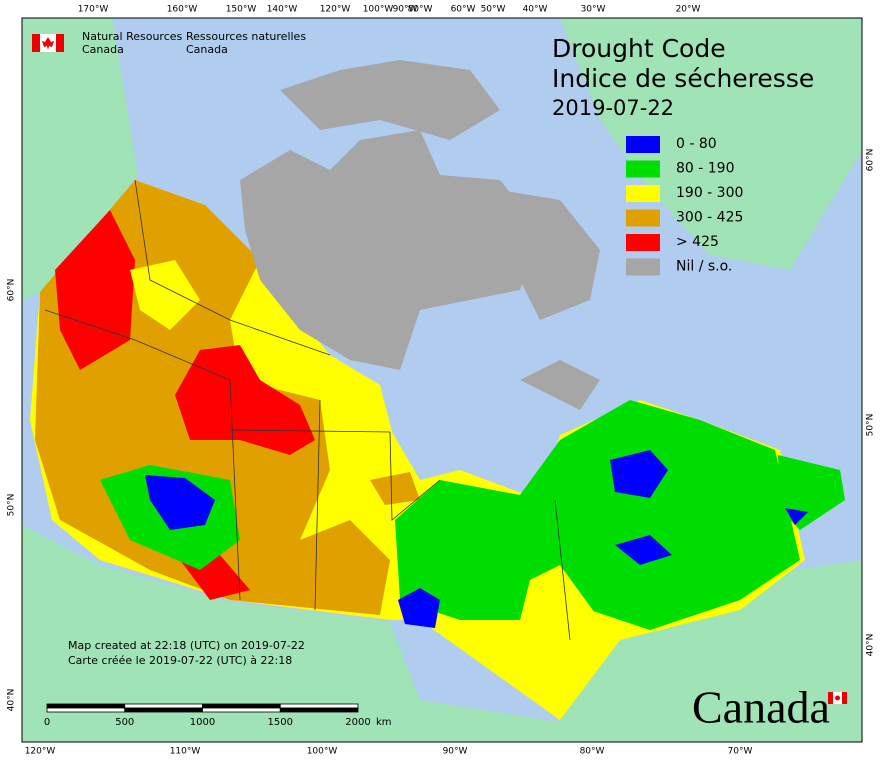  I want to click on legend-label: 80 - 190, so click(705, 169).